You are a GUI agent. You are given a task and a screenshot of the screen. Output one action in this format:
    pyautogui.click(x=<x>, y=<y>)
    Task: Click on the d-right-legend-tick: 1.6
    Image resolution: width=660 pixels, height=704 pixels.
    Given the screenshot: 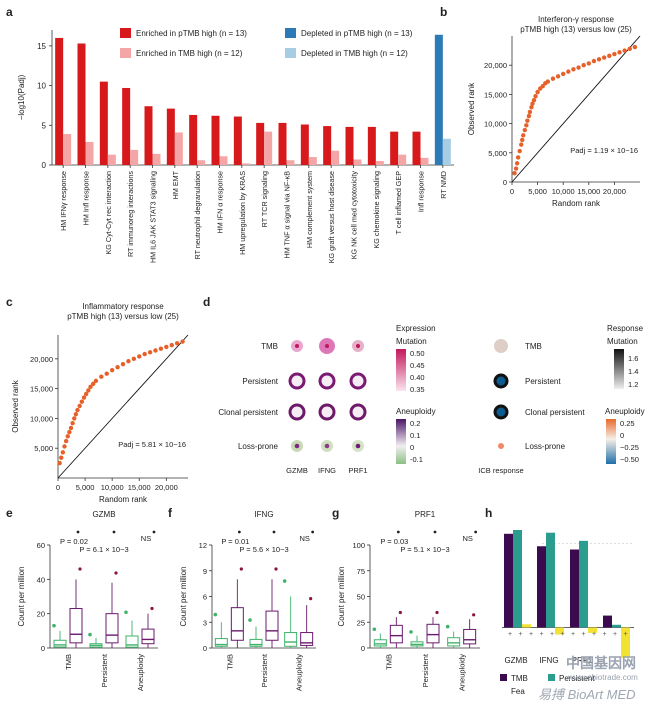 What is the action you would take?
    pyautogui.click(x=633, y=358)
    